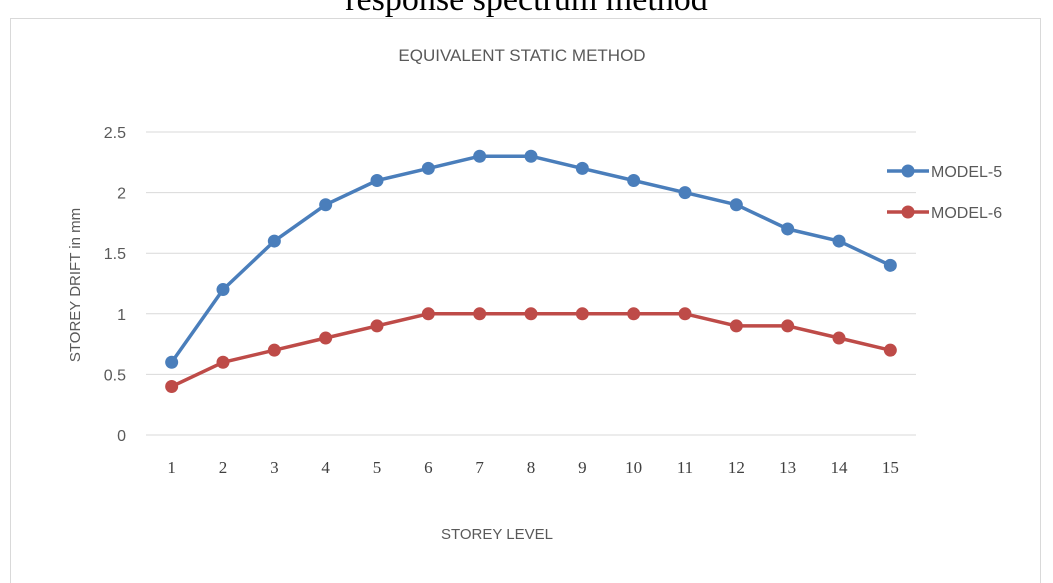 The height and width of the screenshot is (583, 1053). Describe the element at coordinates (531, 467) in the screenshot. I see `x-tick-label: 8` at that location.